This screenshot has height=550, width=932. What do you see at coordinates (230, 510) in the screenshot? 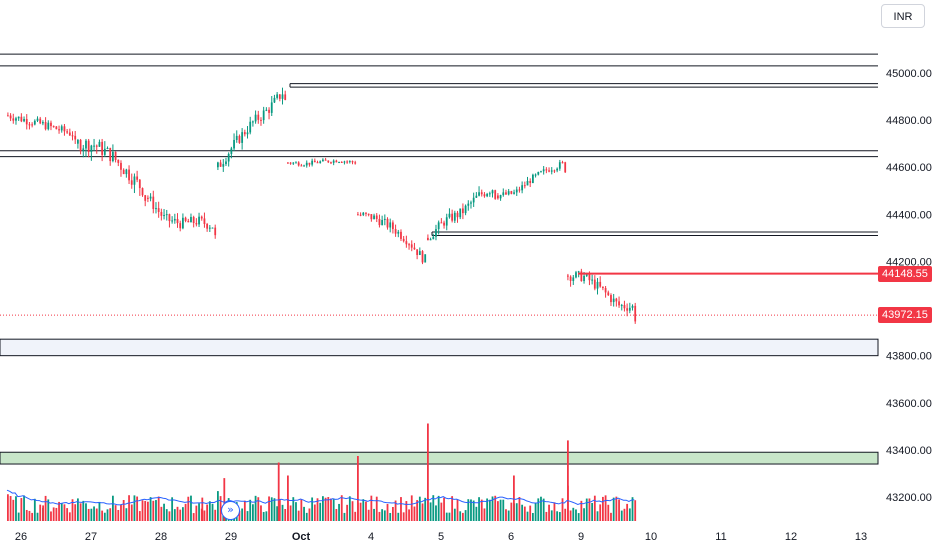
I see `replay-icon: »` at bounding box center [230, 510].